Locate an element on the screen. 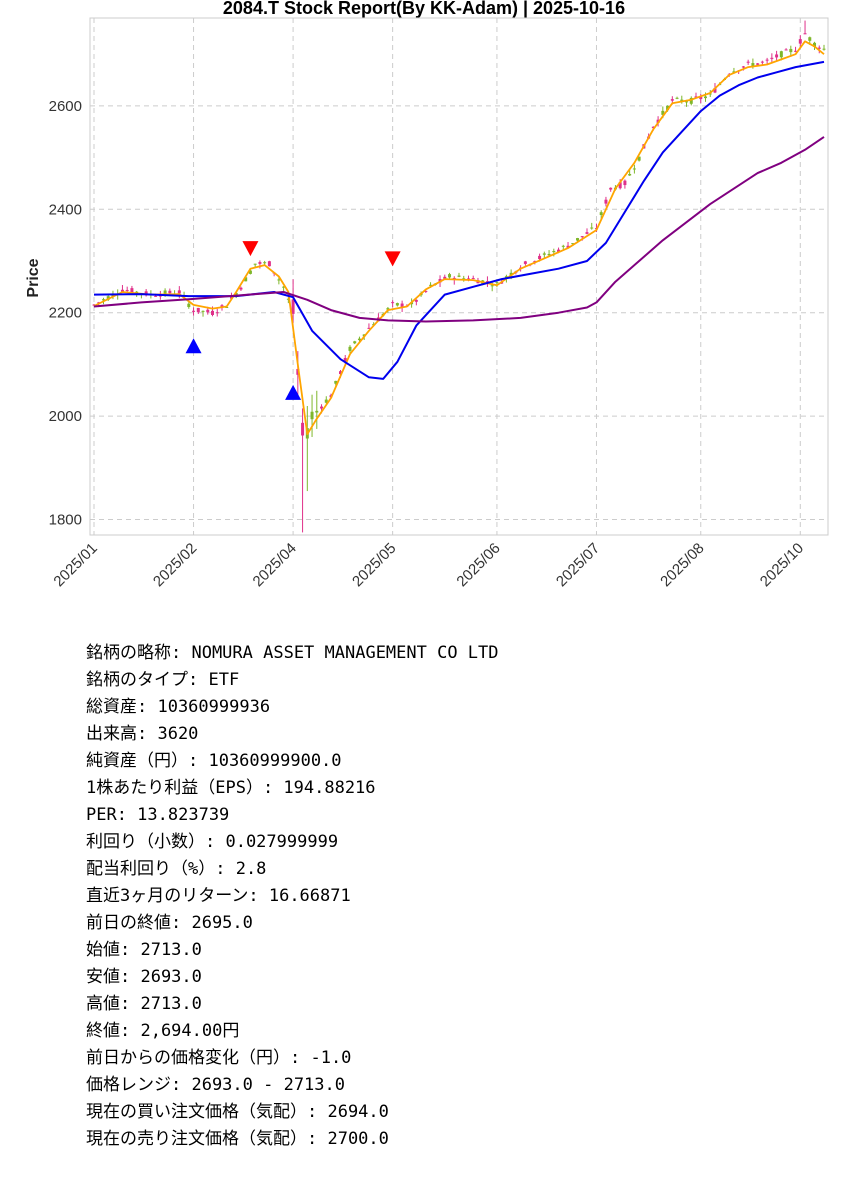 The height and width of the screenshot is (1200, 849). info-line: 価格レンジ: 2693.0 - 2713.0 is located at coordinates (215, 1085).